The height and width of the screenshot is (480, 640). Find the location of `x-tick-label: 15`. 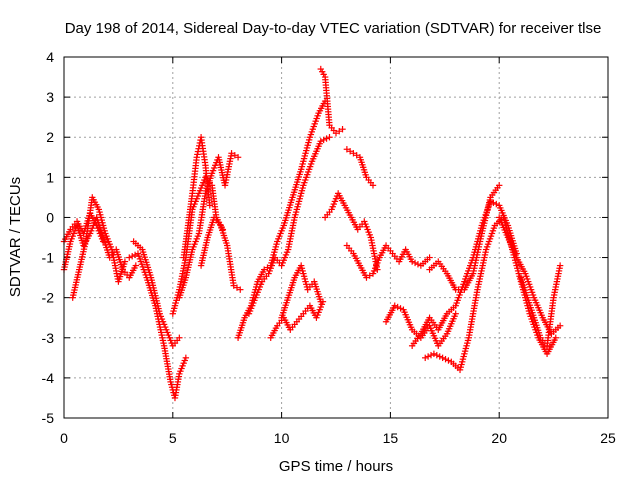

x-tick-label: 15 is located at coordinates (391, 438).